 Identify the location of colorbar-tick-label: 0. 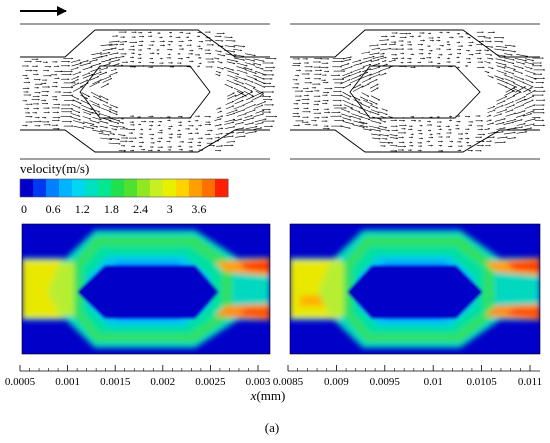
(24, 209).